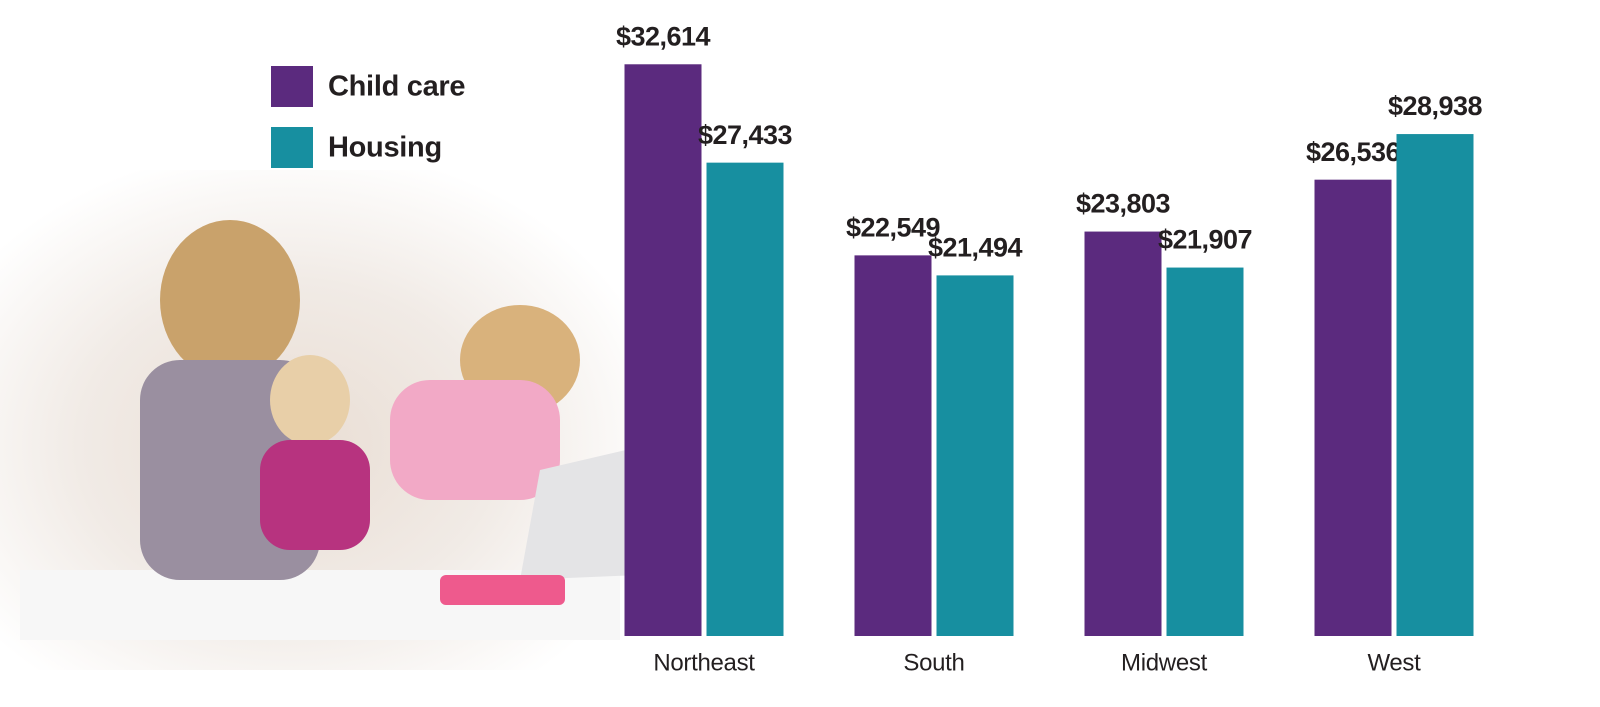 This screenshot has width=1600, height=707. Describe the element at coordinates (745, 135) in the screenshot. I see `value-label: $27,433` at that location.